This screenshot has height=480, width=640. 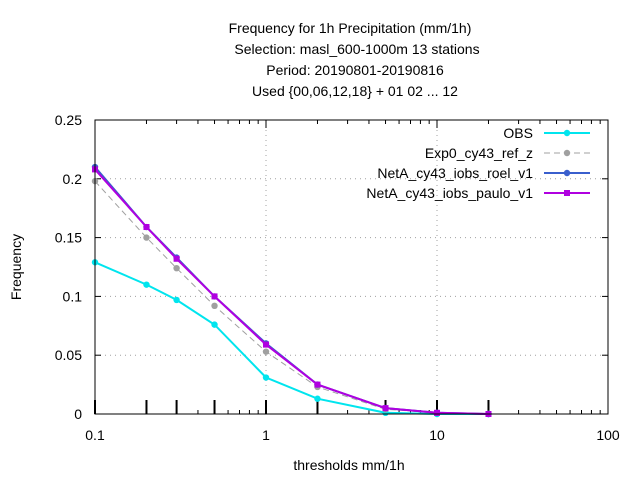 What do you see at coordinates (348, 465) in the screenshot?
I see `x-axis-label: thresholds mm/1h` at bounding box center [348, 465].